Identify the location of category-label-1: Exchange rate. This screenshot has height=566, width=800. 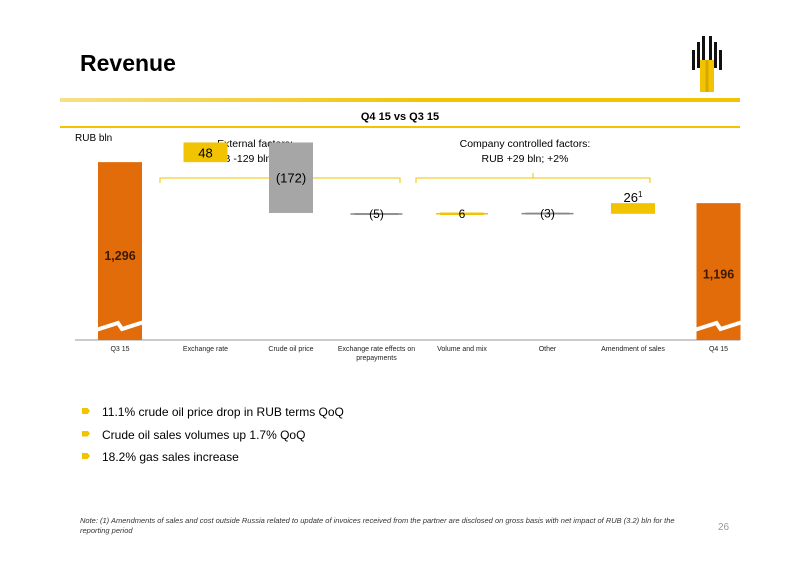
(205, 349).